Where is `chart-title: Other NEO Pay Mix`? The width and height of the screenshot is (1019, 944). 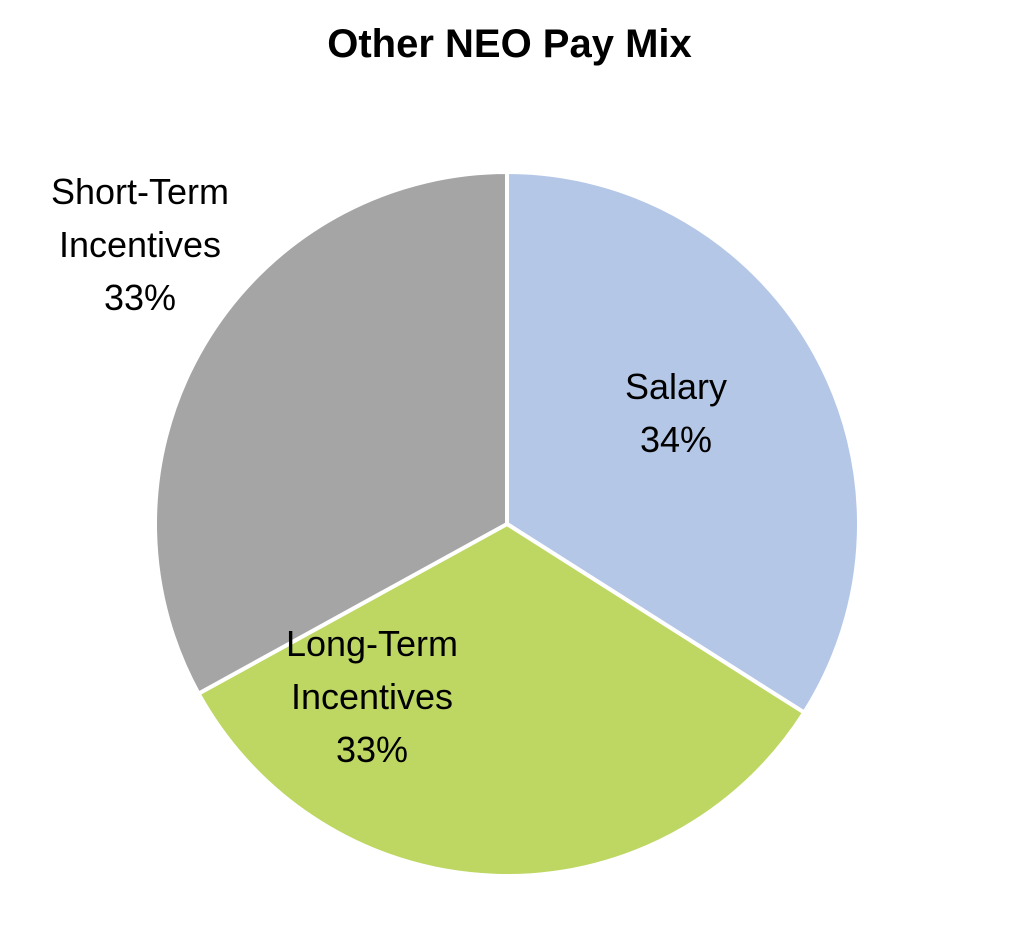
chart-title: Other NEO Pay Mix is located at coordinates (509, 44).